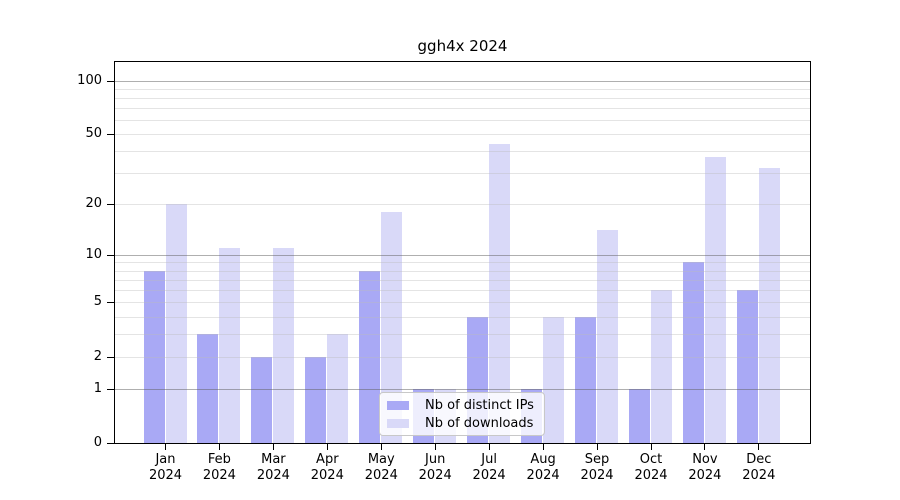 The width and height of the screenshot is (900, 500). Describe the element at coordinates (165, 447) in the screenshot. I see `x-tick-jan` at that location.